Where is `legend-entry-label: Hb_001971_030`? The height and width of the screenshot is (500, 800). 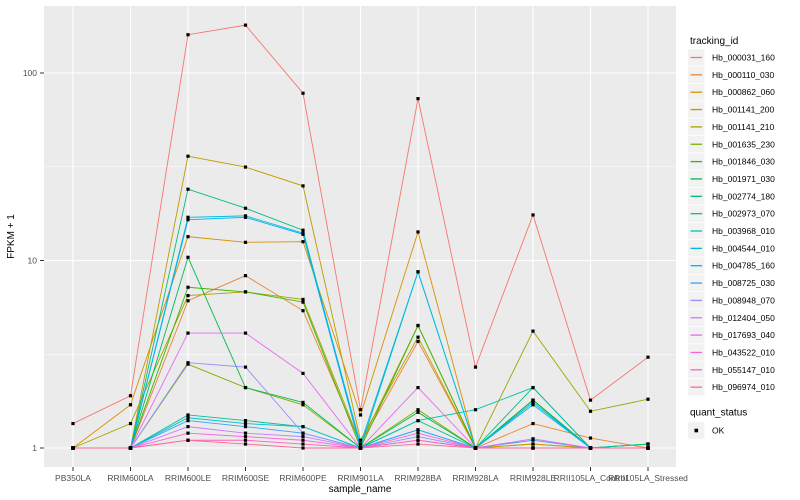 legend-entry-label: Hb_001971_030 is located at coordinates (743, 179).